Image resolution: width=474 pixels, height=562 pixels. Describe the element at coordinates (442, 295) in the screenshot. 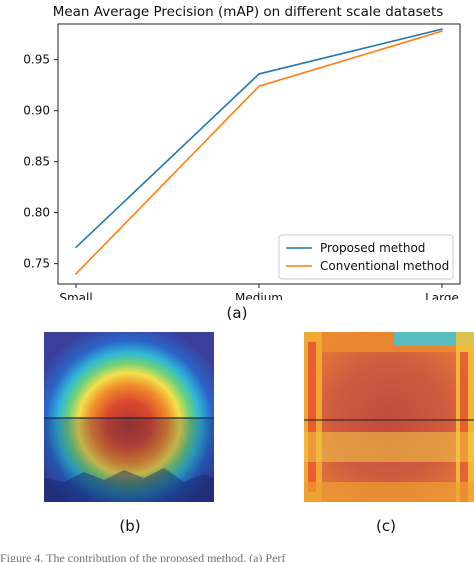

I see `x-tick-label: Large` at that location.